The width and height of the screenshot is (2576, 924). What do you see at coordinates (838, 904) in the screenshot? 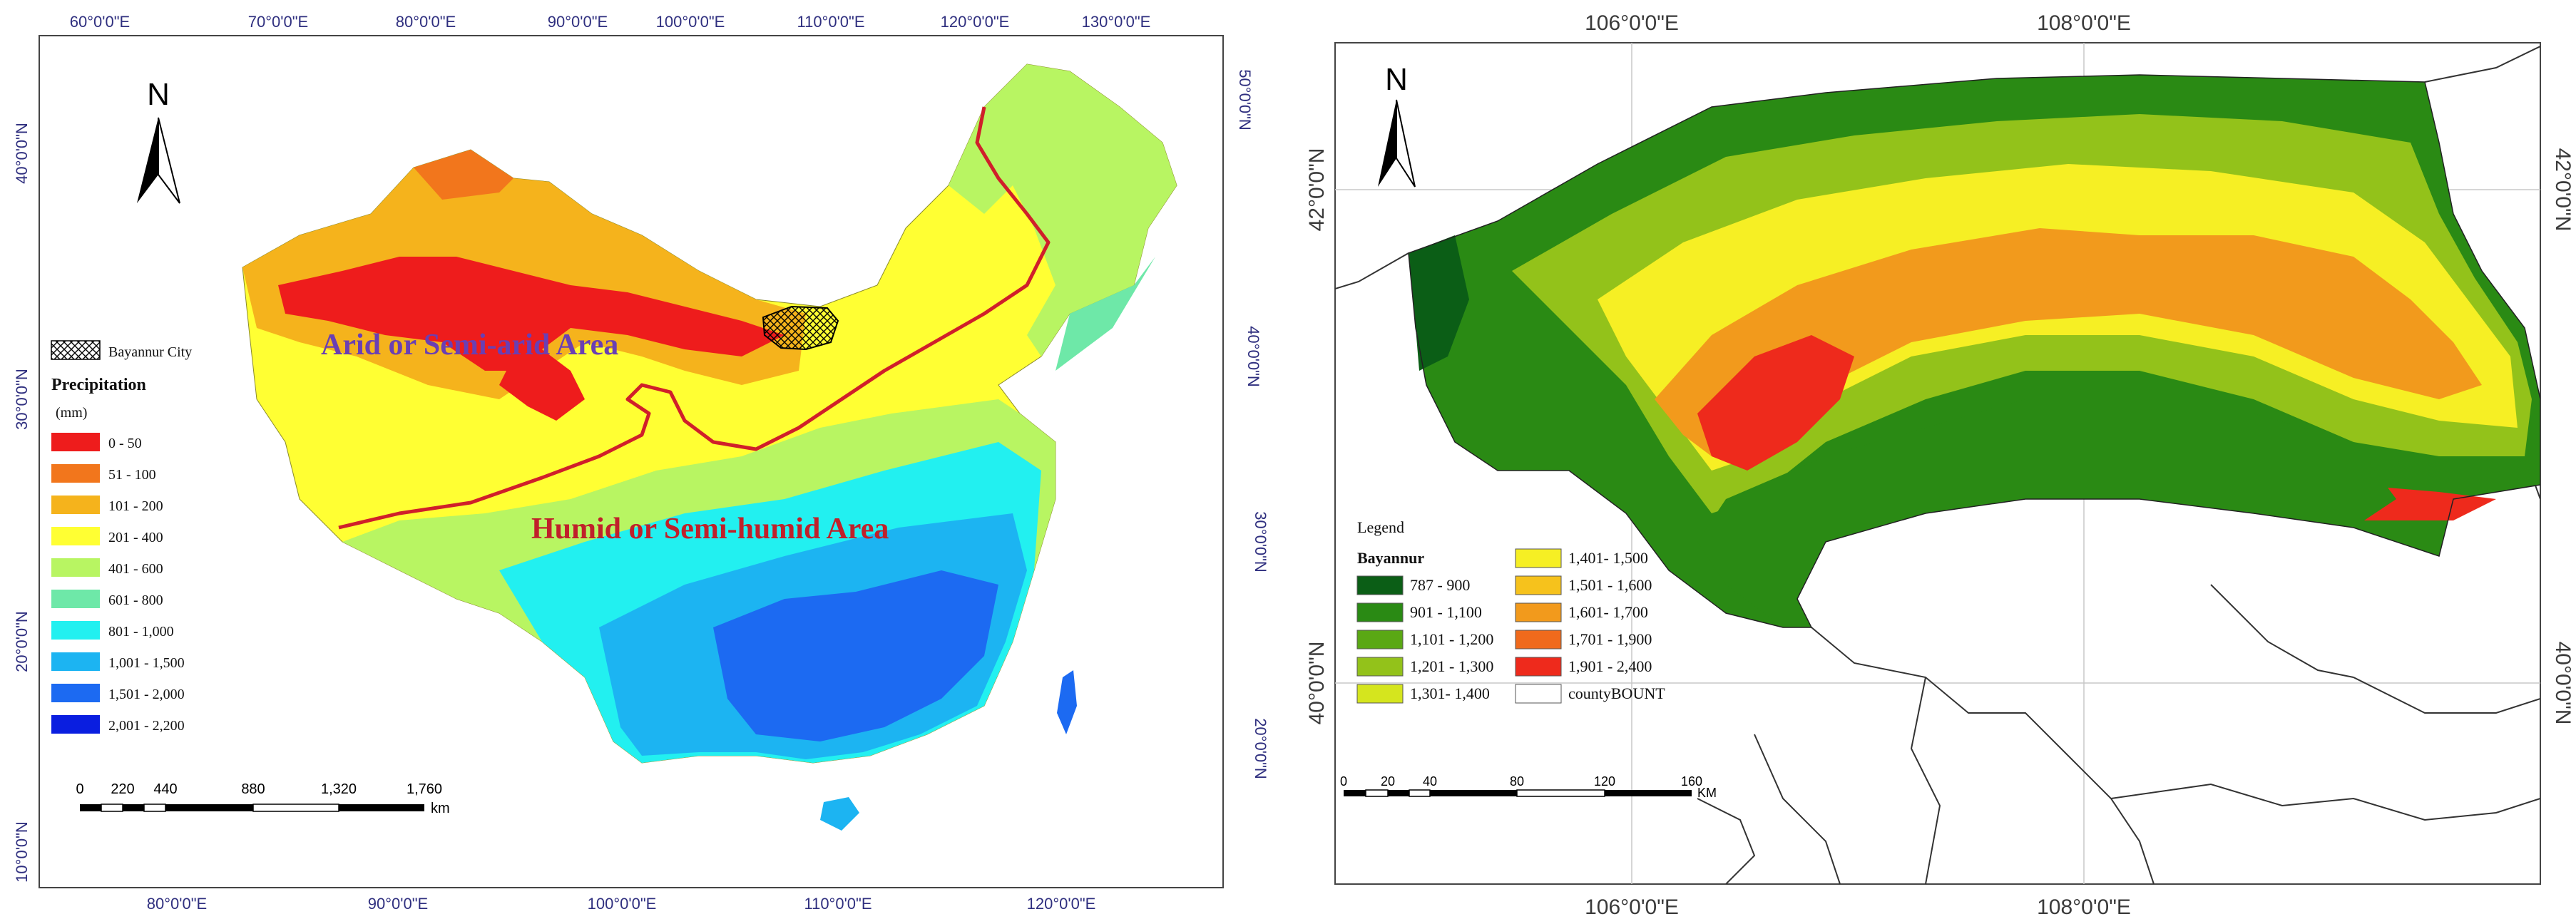
I see `left-bottom-coord: 110°0'0"E` at bounding box center [838, 904].